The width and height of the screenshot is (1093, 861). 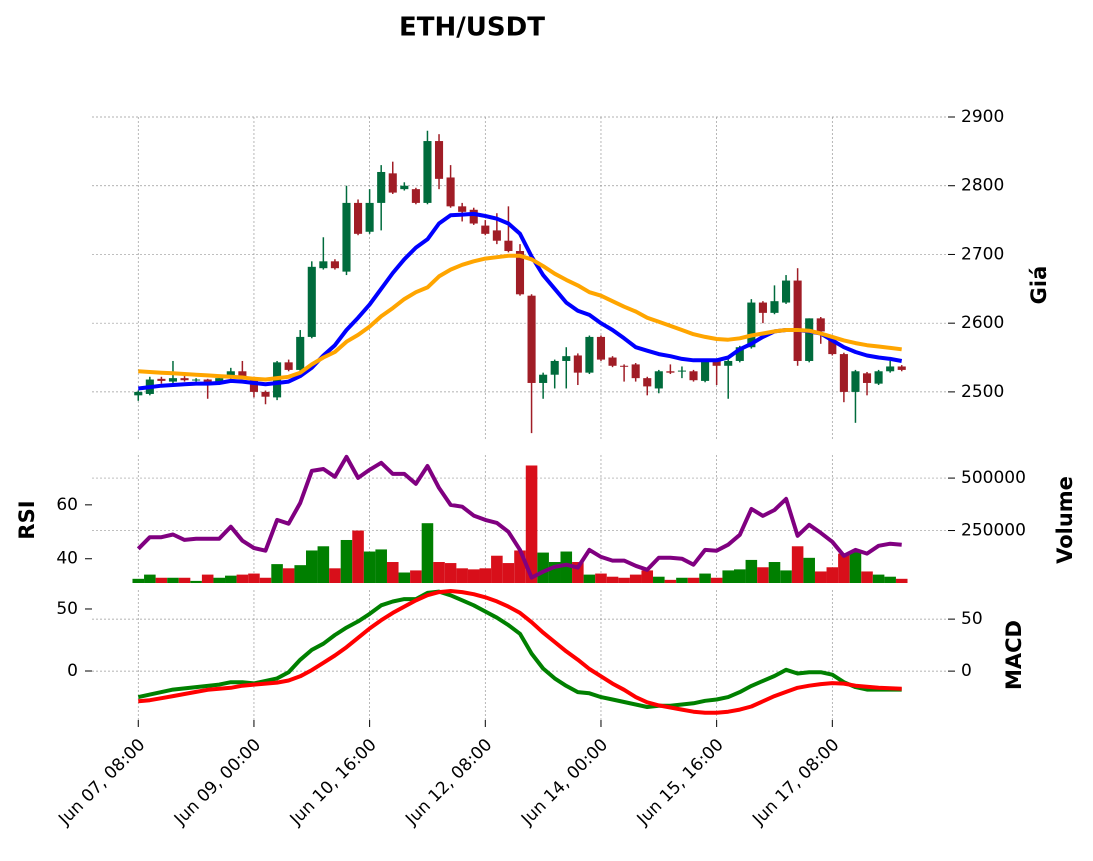 I want to click on x-tick-label: Jun 09, 00:00, so click(x=217, y=782).